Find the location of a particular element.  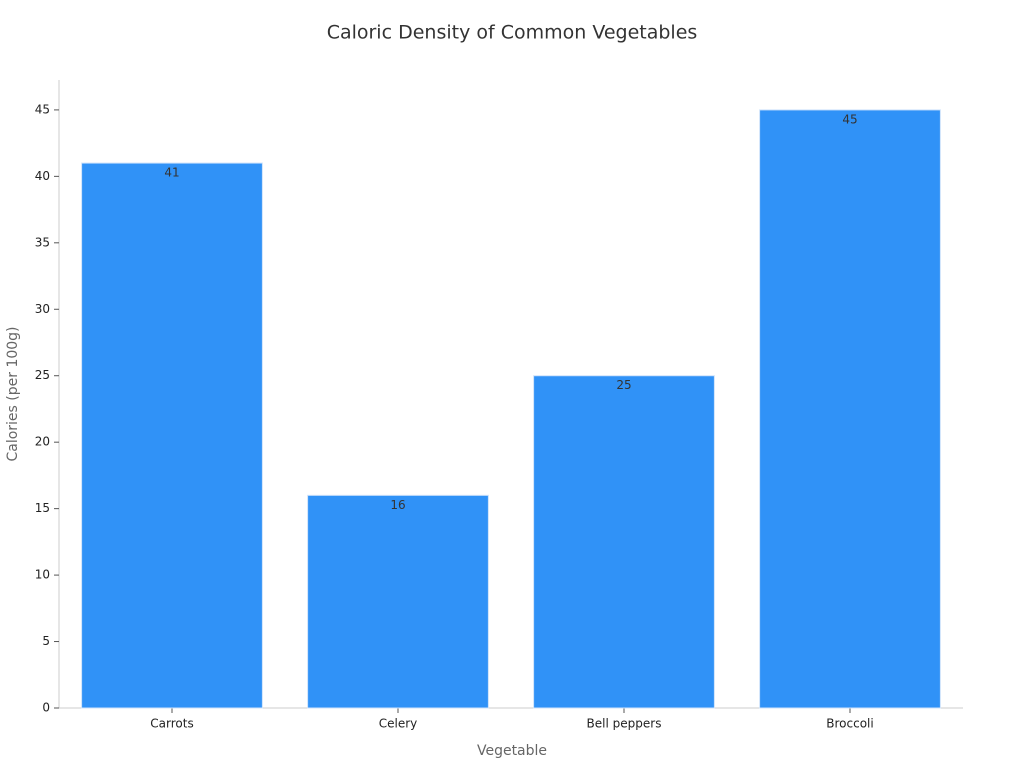

x-tick-label: Carrots is located at coordinates (171, 724).